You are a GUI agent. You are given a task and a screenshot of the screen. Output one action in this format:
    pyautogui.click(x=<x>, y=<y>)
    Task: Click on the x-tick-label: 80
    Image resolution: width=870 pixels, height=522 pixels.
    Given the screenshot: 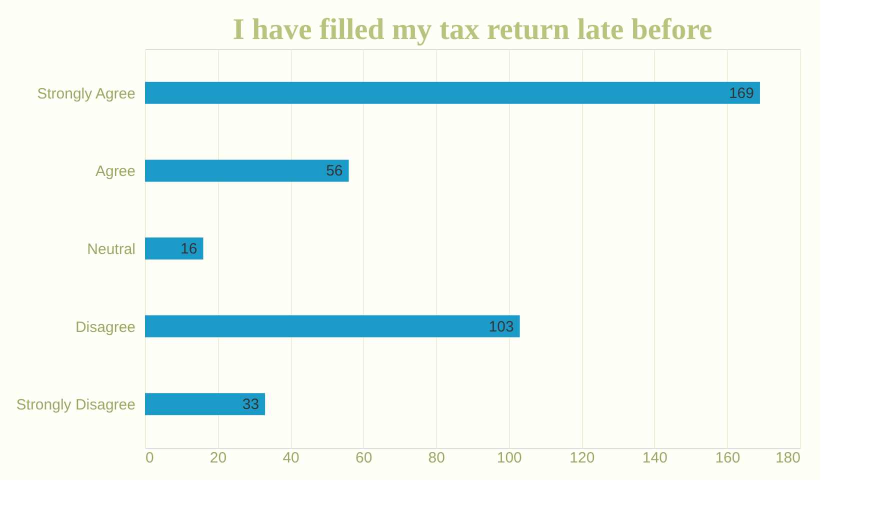 What is the action you would take?
    pyautogui.click(x=436, y=458)
    